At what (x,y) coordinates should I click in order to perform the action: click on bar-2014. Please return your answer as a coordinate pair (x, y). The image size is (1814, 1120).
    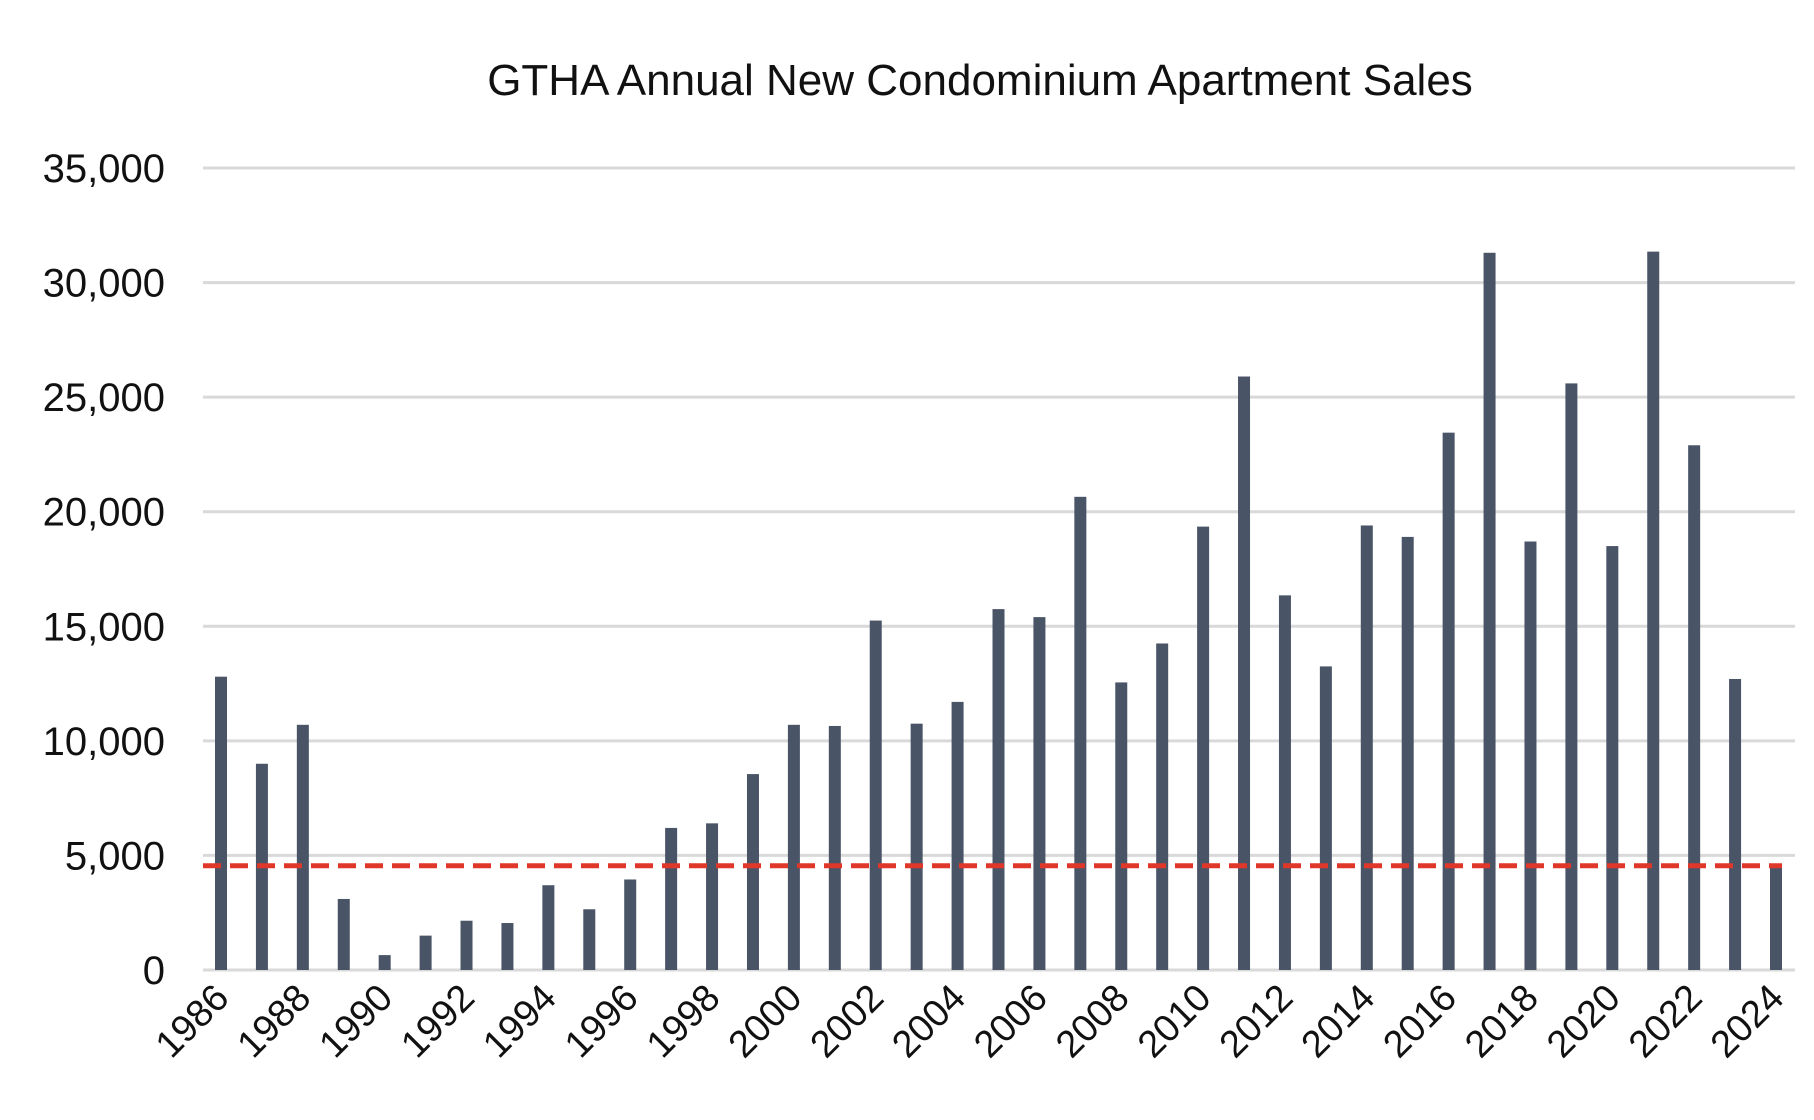
    Looking at the image, I should click on (1366, 747).